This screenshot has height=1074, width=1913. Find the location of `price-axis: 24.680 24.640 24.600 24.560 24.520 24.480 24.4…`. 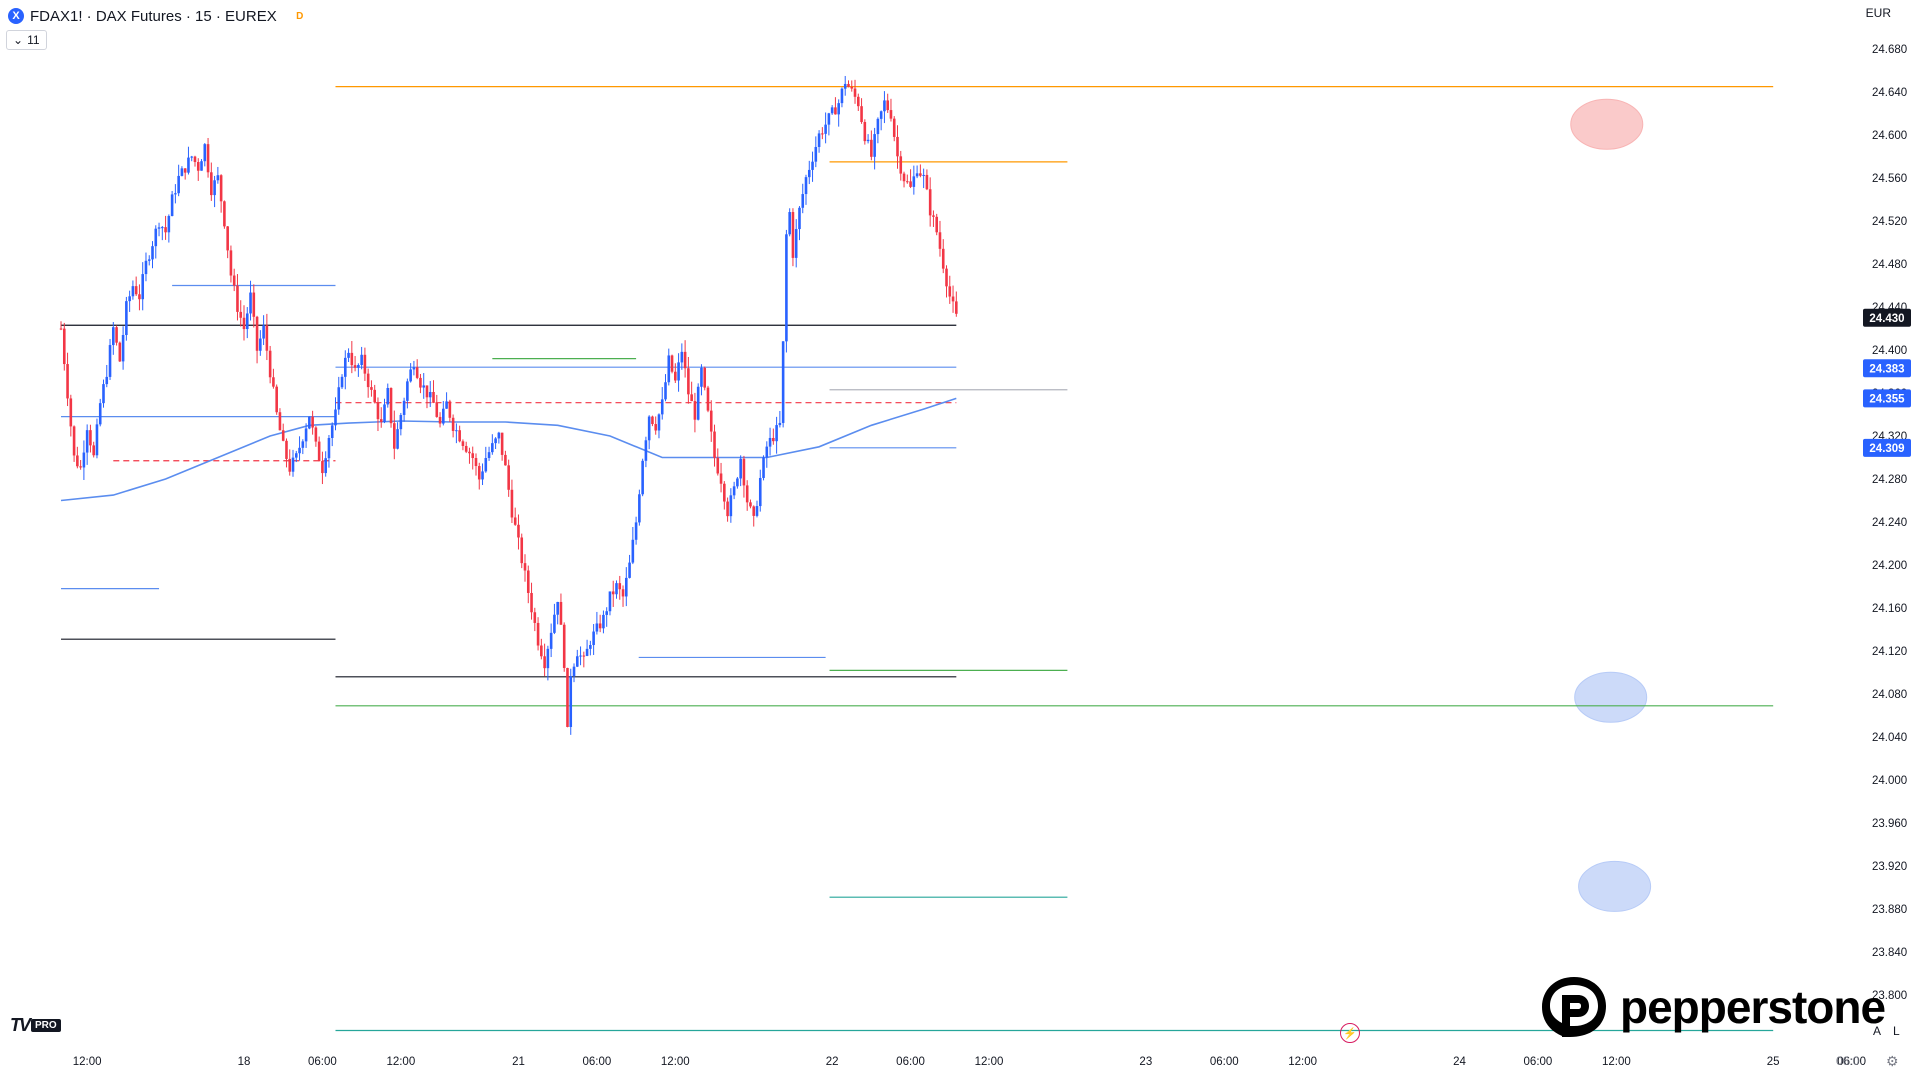

price-axis: 24.680 24.640 24.600 24.560 24.520 24.480 24.4… is located at coordinates (1889, 523).